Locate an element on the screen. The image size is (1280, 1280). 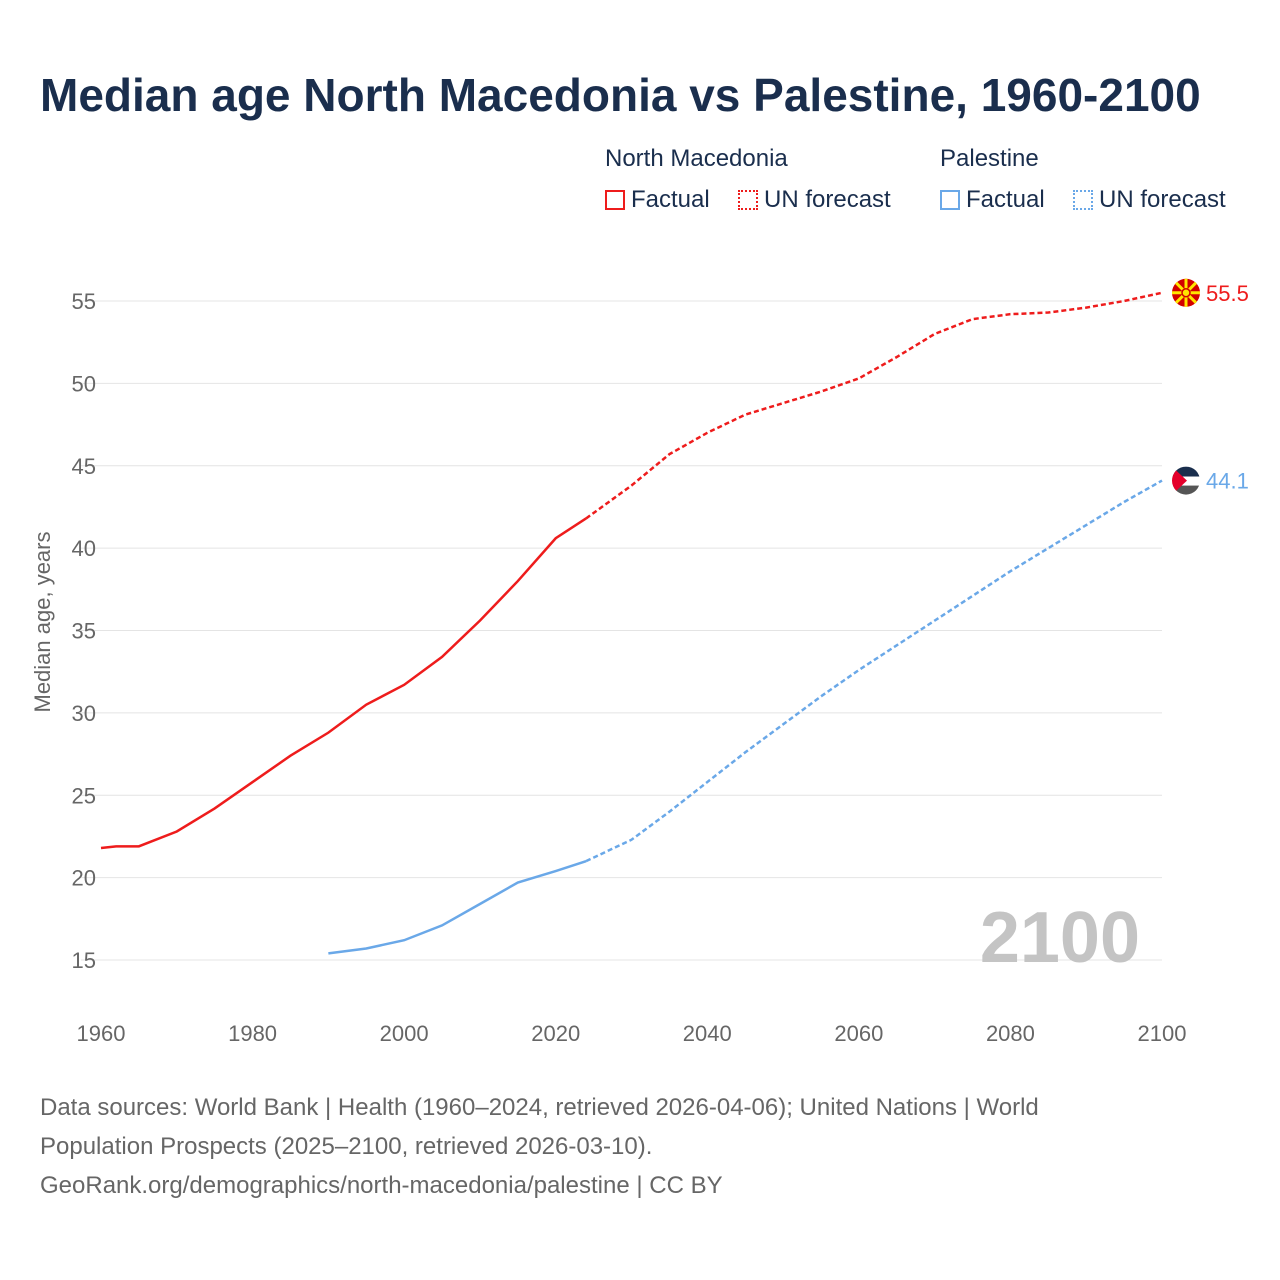
year-watermark: 2100 is located at coordinates (1060, 938).